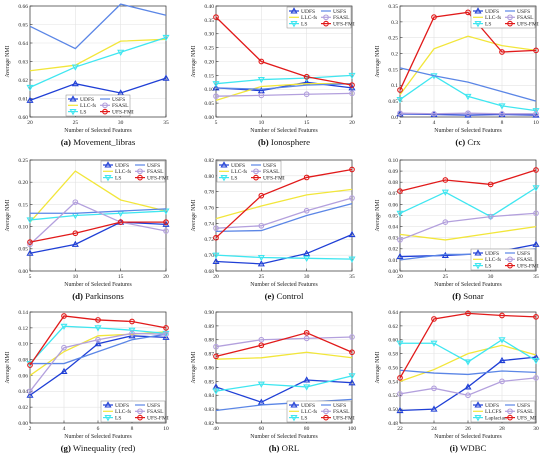 Image resolution: width=550 pixels, height=464 pixels. I want to click on x-tick-label: 4, so click(434, 123).